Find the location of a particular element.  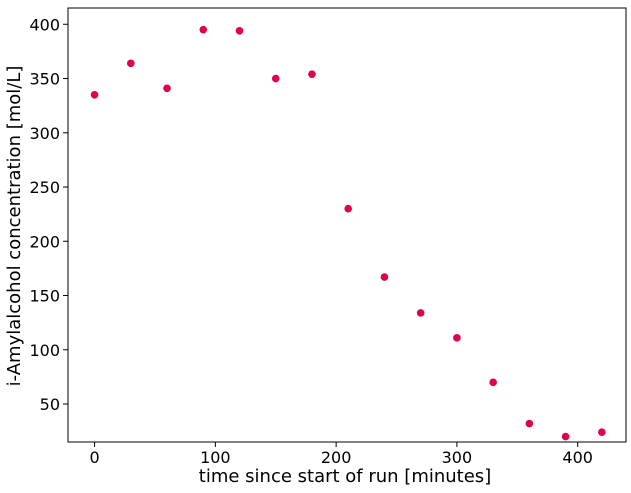

x-tick-label: 0 is located at coordinates (94, 457).